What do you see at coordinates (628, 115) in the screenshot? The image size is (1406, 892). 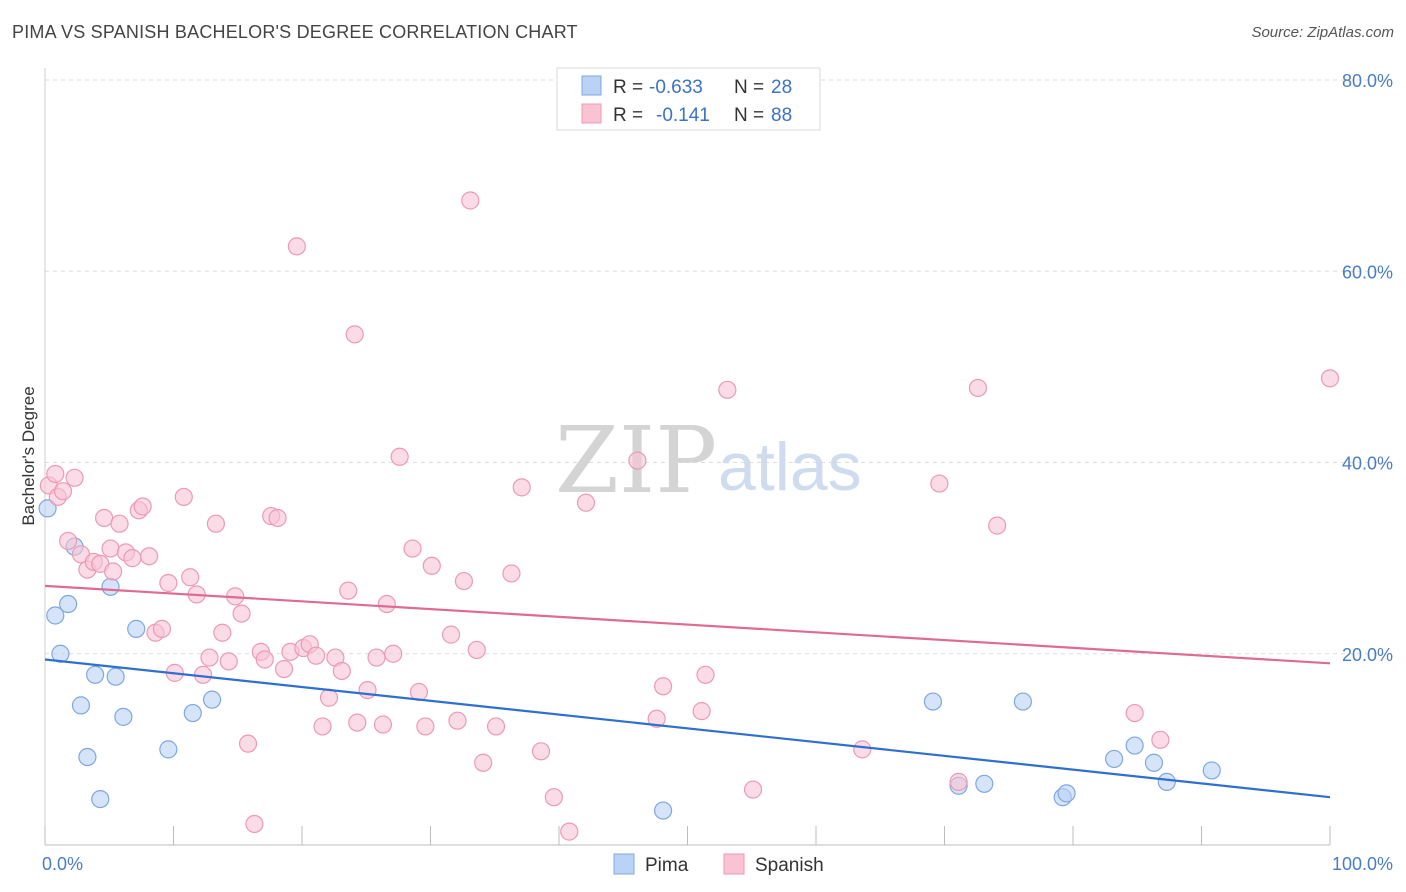 I see `legend-spanish-r-label: R =` at bounding box center [628, 115].